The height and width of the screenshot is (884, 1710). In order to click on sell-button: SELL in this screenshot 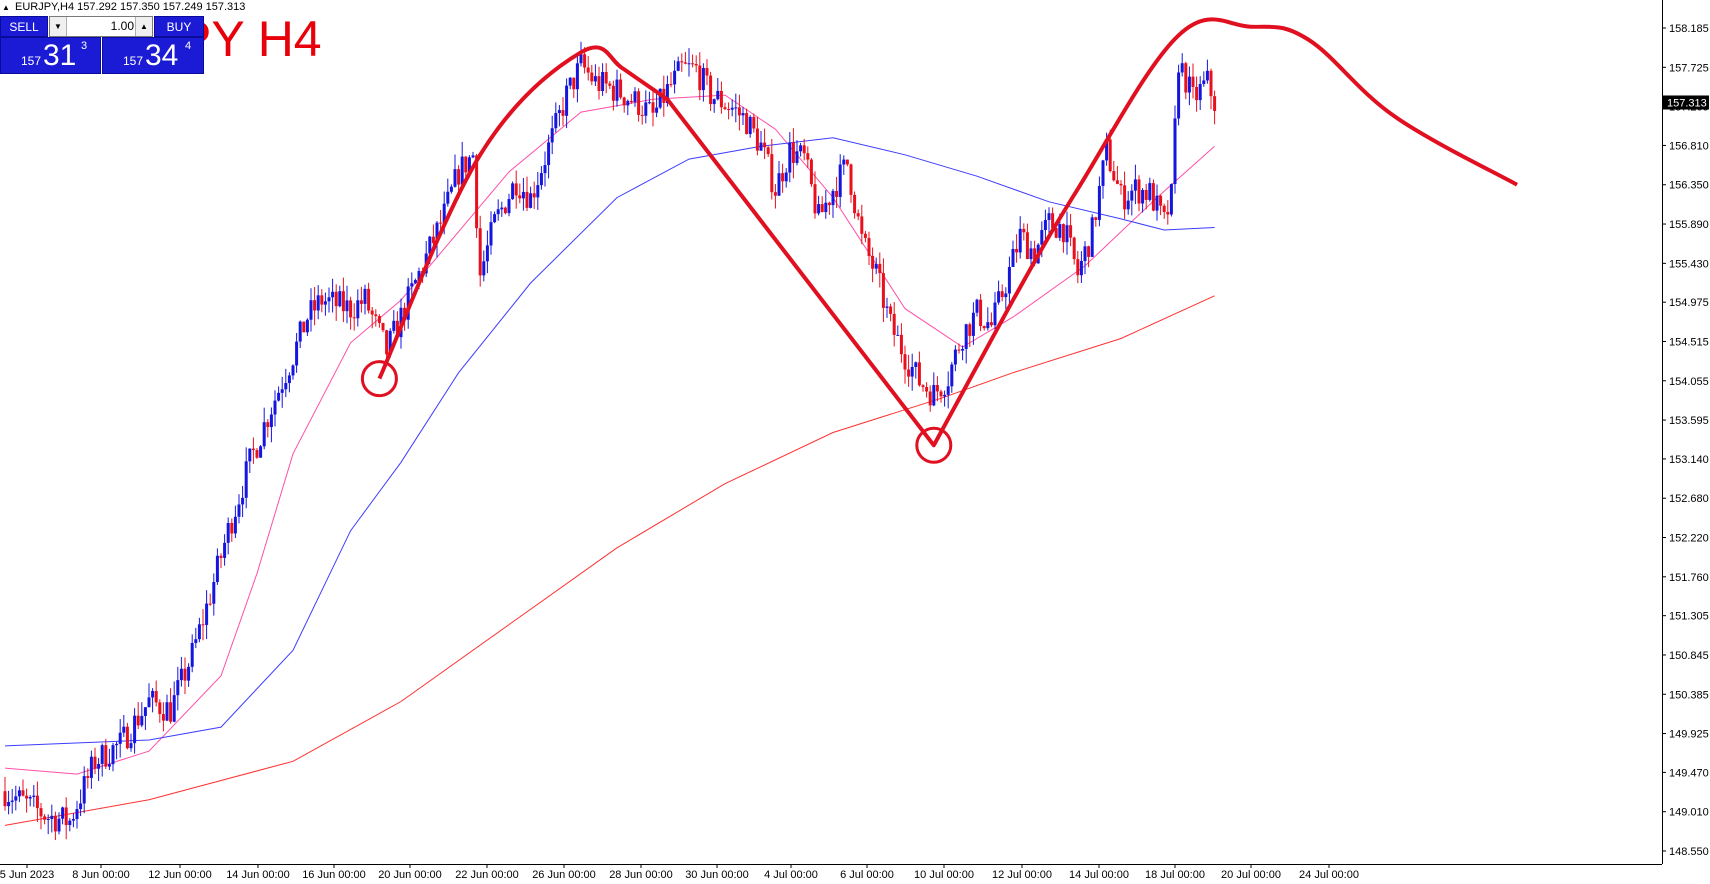, I will do `click(24, 26)`.